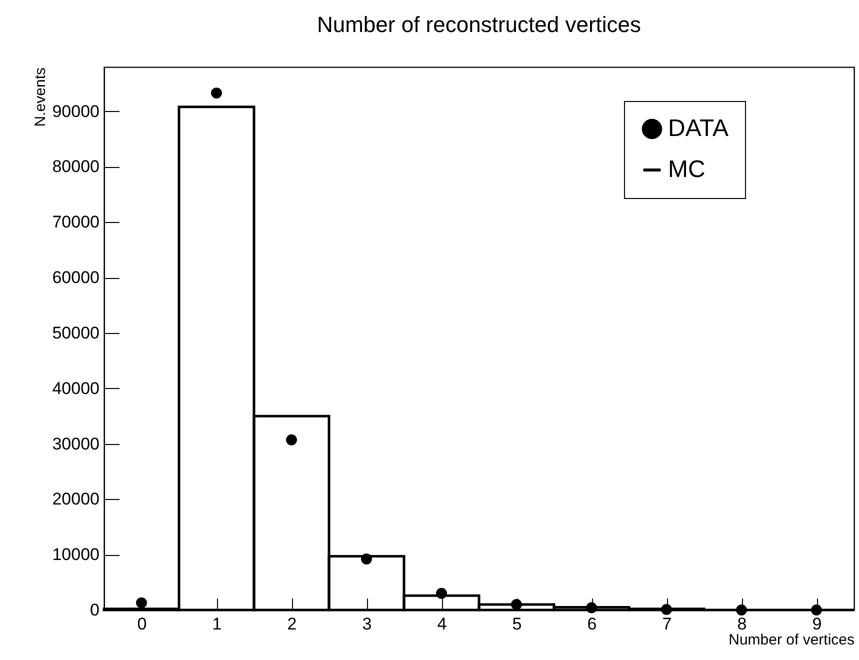 Image resolution: width=859 pixels, height=660 pixels. Describe the element at coordinates (217, 624) in the screenshot. I see `x-tick-label: 1` at that location.